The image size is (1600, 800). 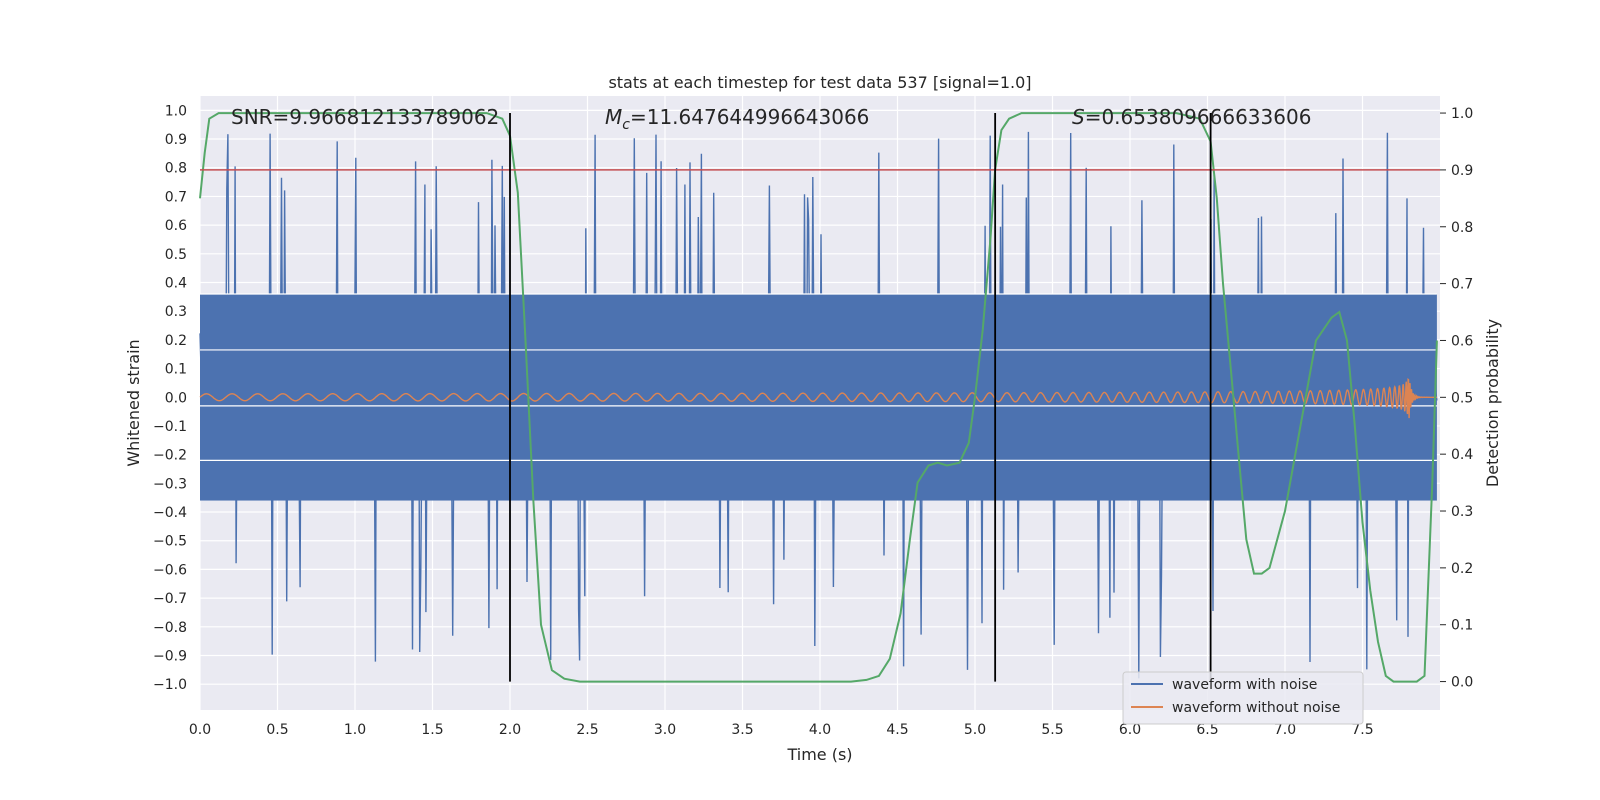 What do you see at coordinates (1462, 228) in the screenshot?
I see `y-tick-label-right: 0.8` at bounding box center [1462, 228].